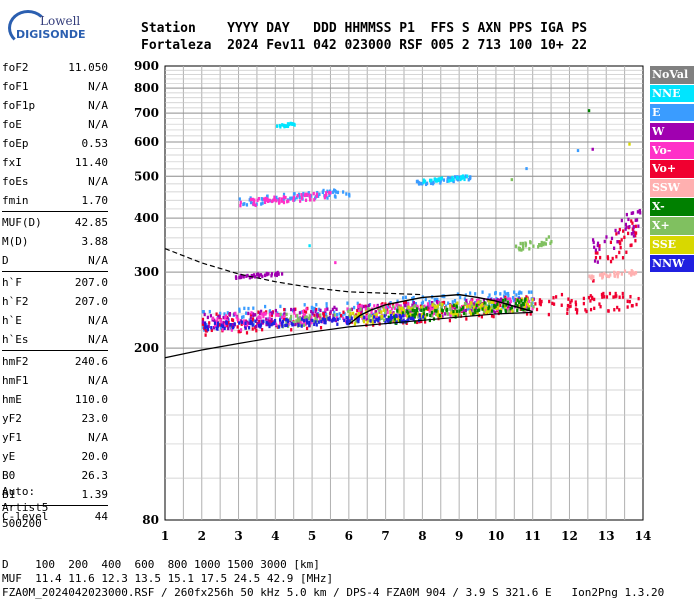 The width and height of the screenshot is (700, 600). Describe the element at coordinates (459, 536) in the screenshot. I see `x-tick-label: 9` at that location.